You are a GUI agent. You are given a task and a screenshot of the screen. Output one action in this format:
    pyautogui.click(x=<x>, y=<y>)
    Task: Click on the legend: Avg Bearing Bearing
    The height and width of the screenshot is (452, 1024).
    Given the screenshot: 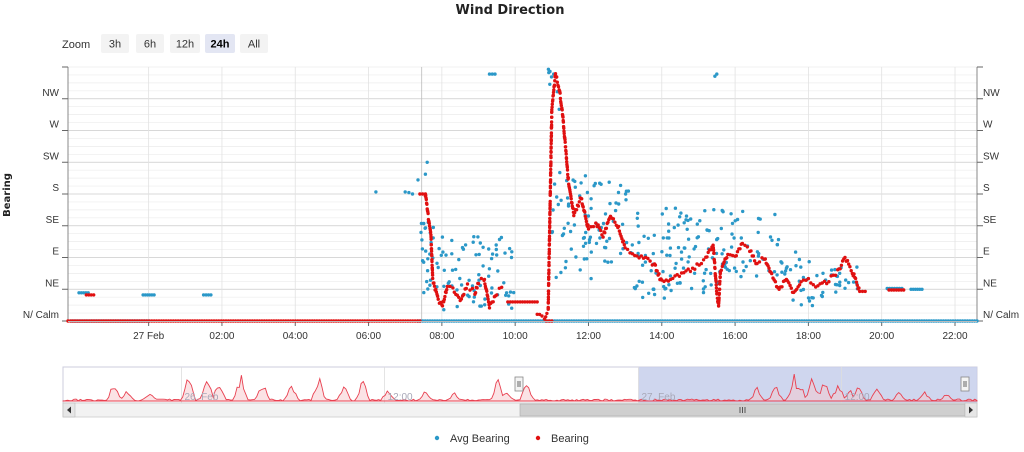 What is the action you would take?
    pyautogui.click(x=511, y=439)
    